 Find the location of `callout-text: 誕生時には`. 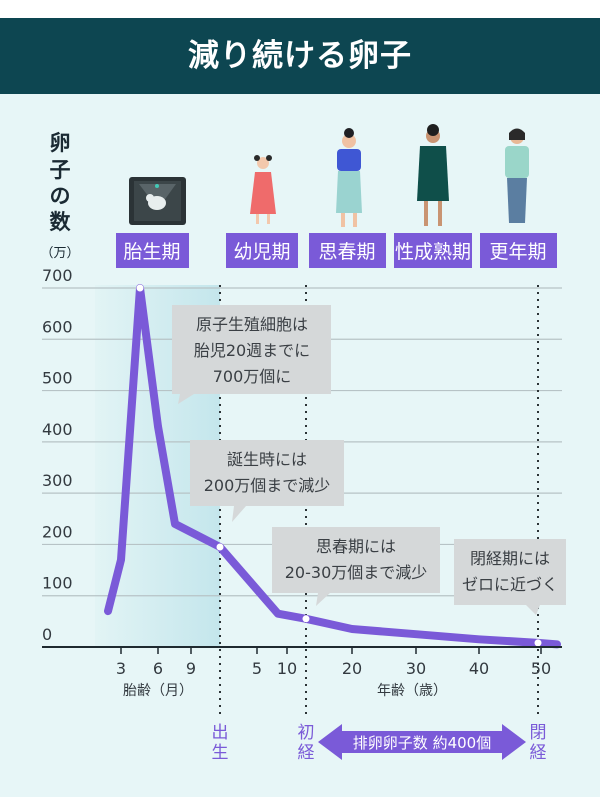

callout-text: 誕生時には is located at coordinates (267, 459).